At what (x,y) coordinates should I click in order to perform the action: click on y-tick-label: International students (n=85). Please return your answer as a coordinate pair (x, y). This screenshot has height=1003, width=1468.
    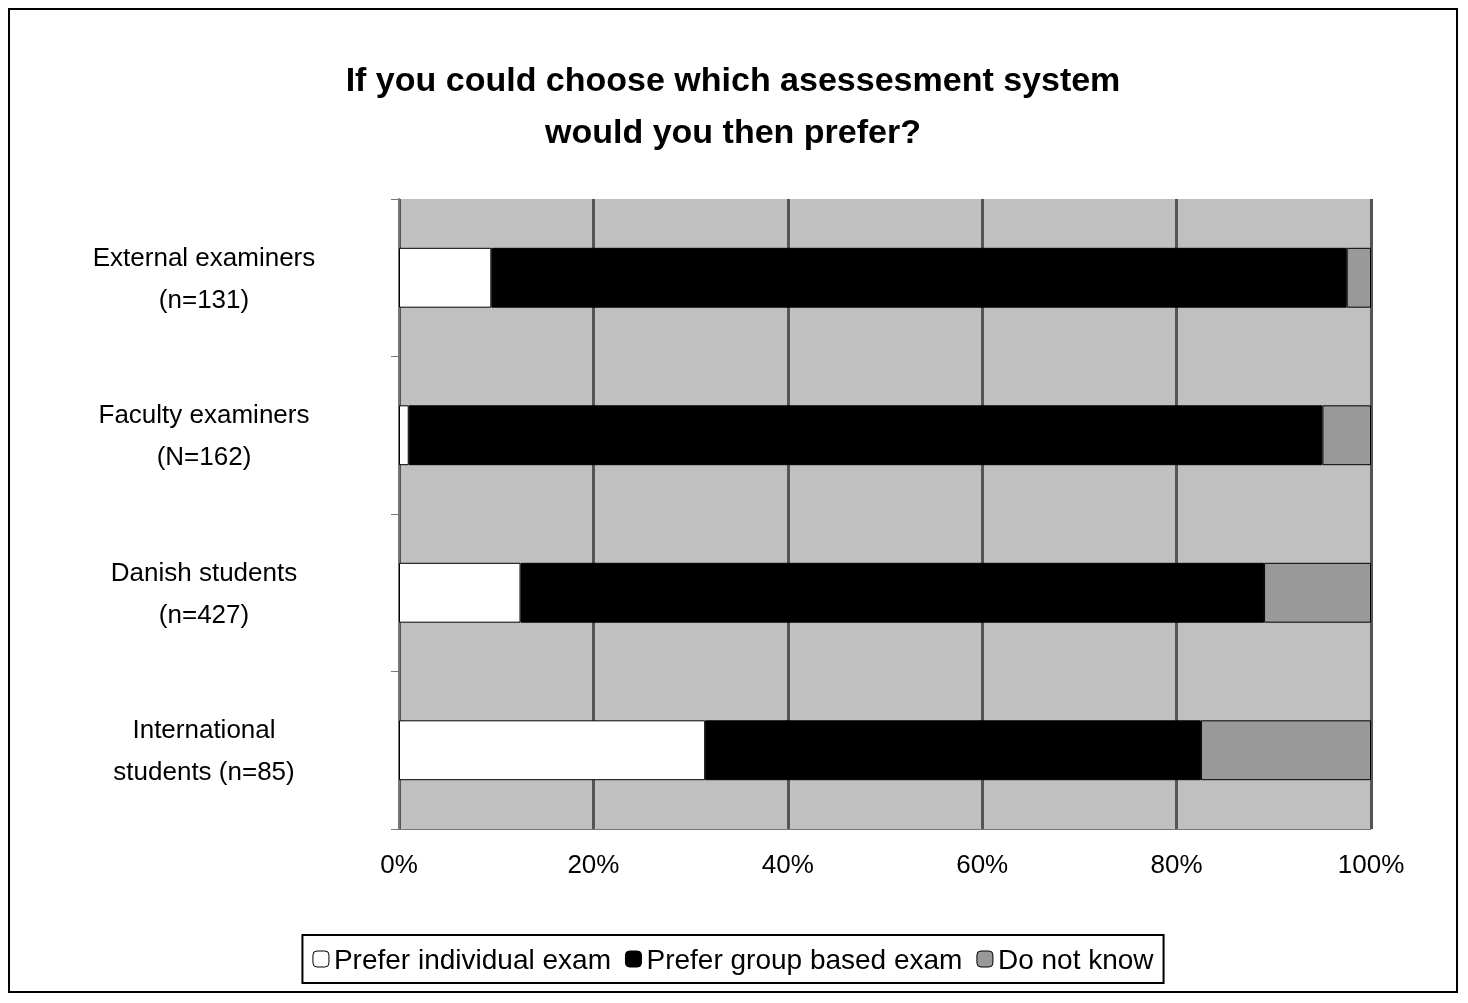
    Looking at the image, I should click on (204, 750).